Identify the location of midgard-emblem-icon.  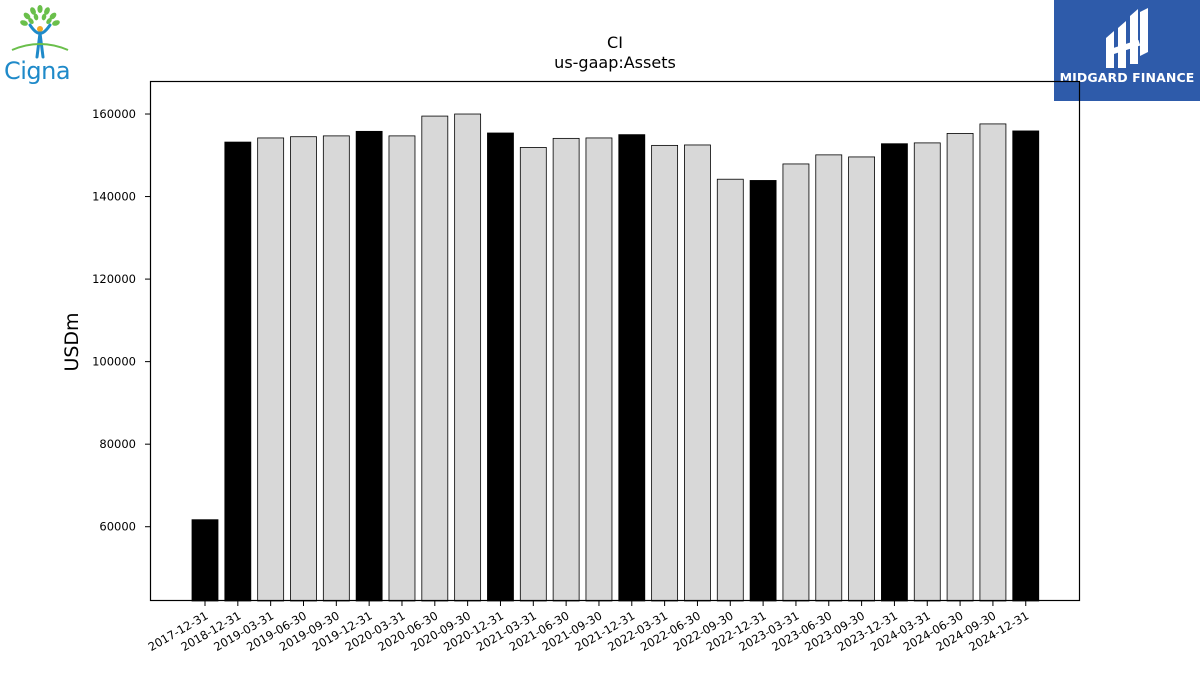
(1127, 38).